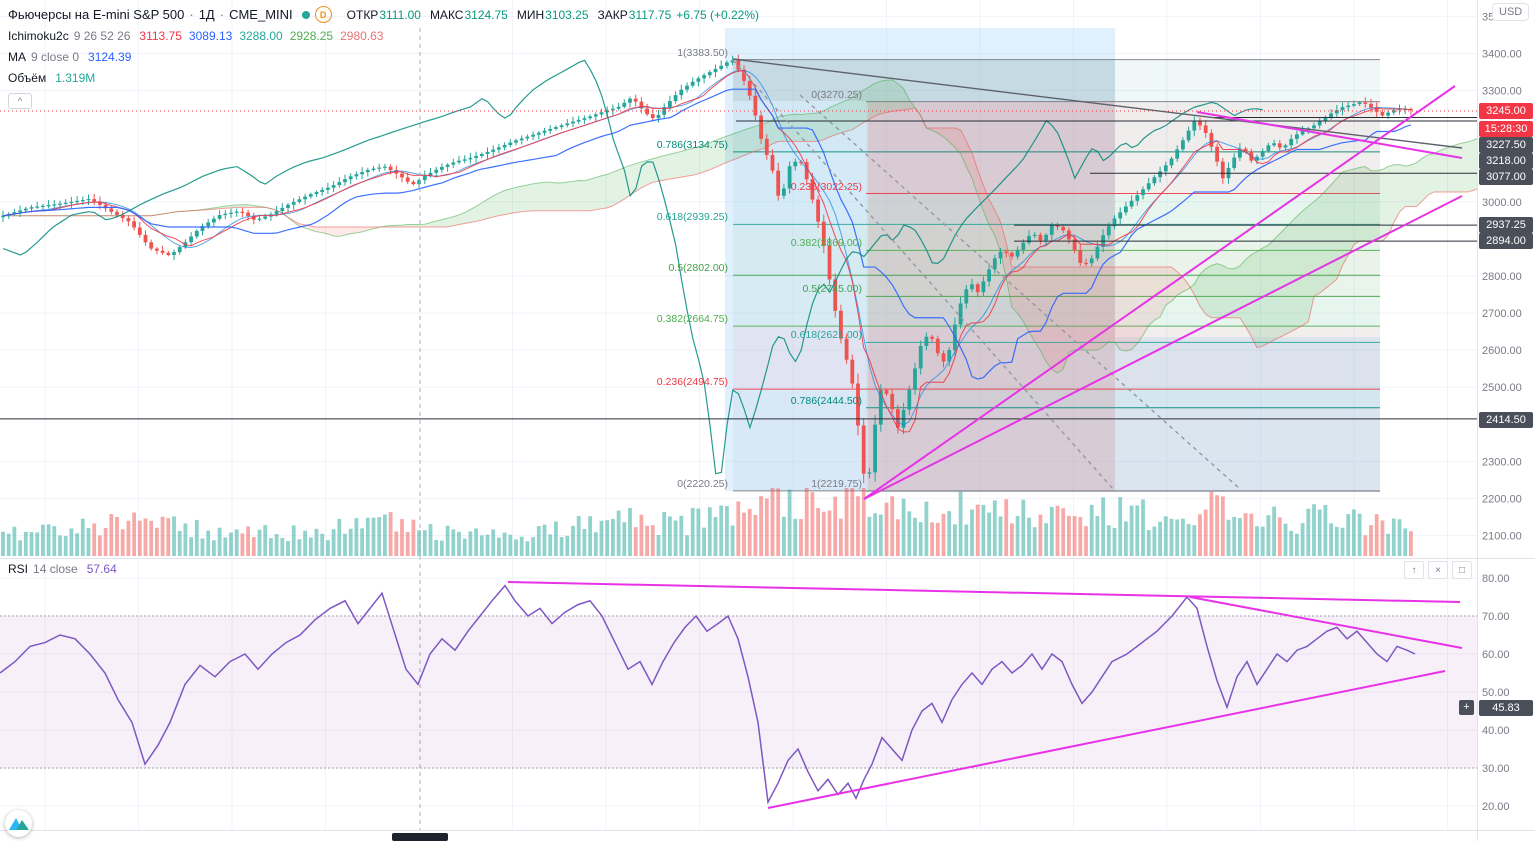  I want to click on interval-label: 1Д, so click(206, 14).